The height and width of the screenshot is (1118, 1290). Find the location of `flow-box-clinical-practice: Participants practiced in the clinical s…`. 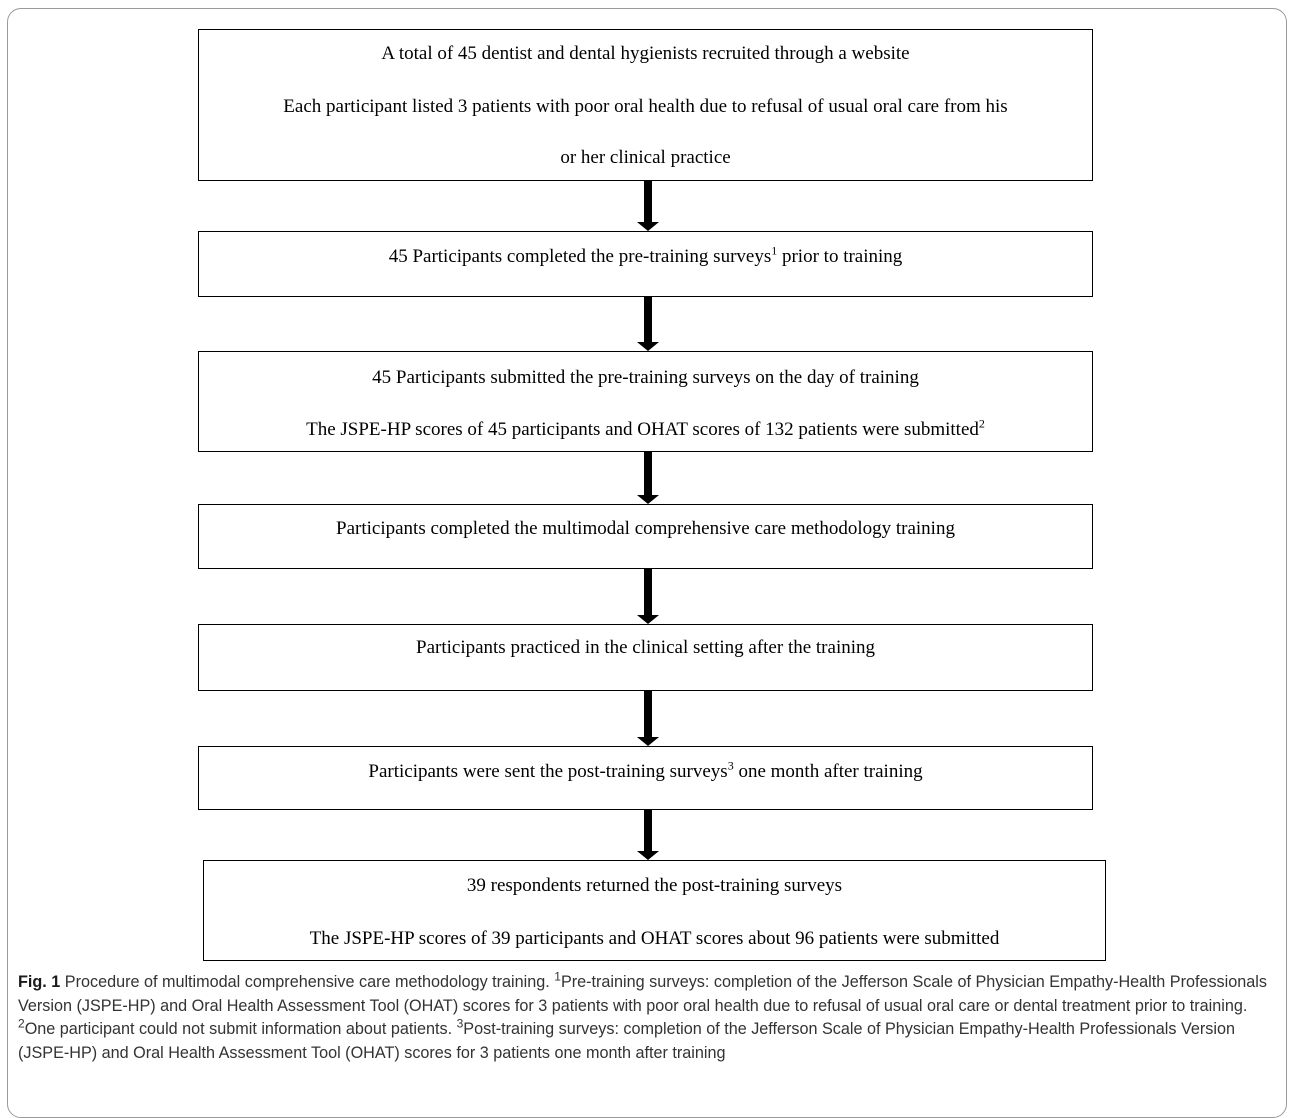

flow-box-clinical-practice: Participants practiced in the clinical s… is located at coordinates (645, 657).